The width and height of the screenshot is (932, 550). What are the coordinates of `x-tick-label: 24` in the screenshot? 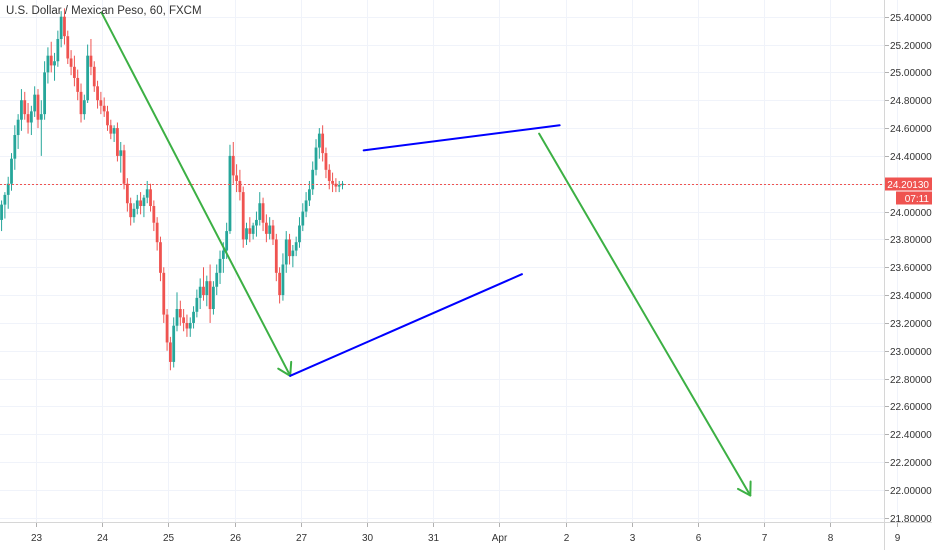 It's located at (103, 538).